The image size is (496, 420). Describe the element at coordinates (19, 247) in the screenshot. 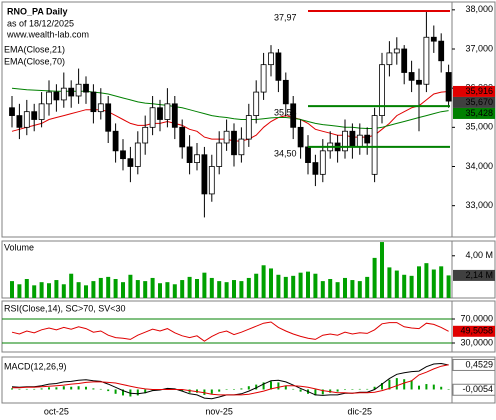

I see `panel-title: Volume` at that location.